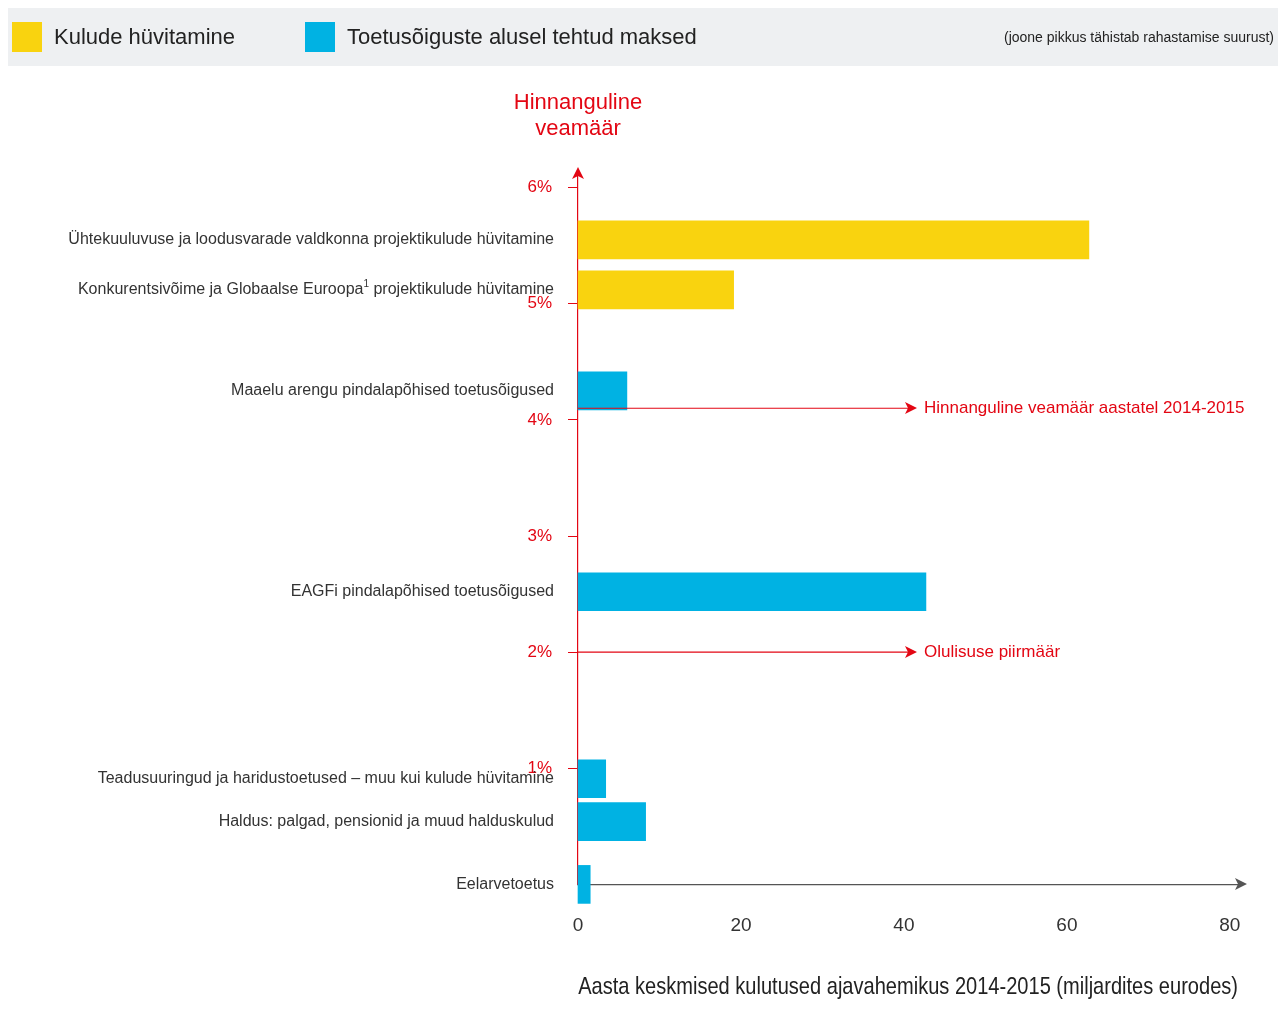  What do you see at coordinates (904, 925) in the screenshot?
I see `x-tick-label: 40` at bounding box center [904, 925].